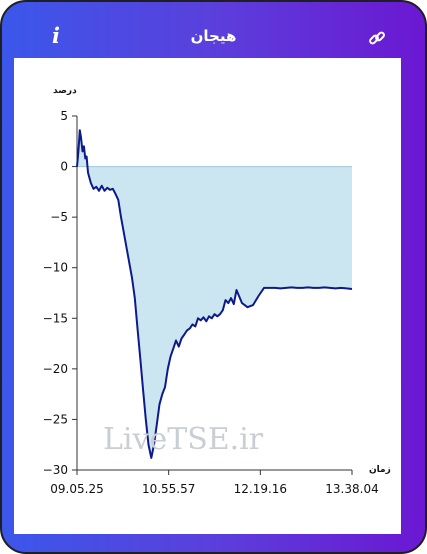 The width and height of the screenshot is (427, 554). What do you see at coordinates (351, 489) in the screenshot?
I see `x-tick-label: 13.38.04` at bounding box center [351, 489].